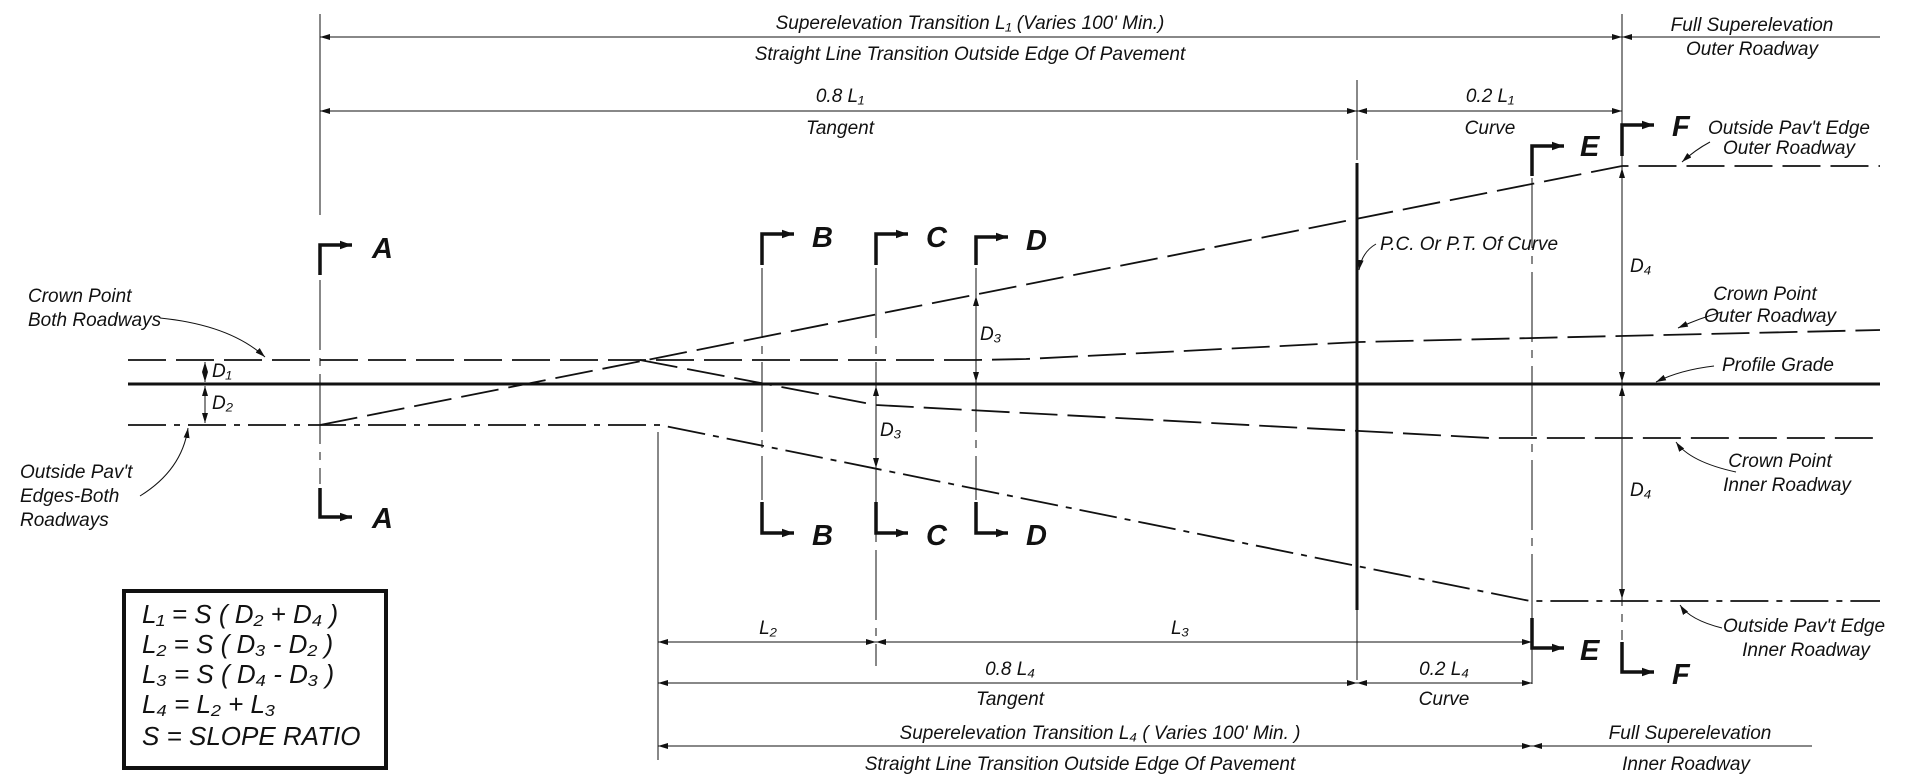 This screenshot has width=1916, height=776. What do you see at coordinates (1804, 626) in the screenshot?
I see `outside-inner-label-1: Outside Pav't Edge` at bounding box center [1804, 626].